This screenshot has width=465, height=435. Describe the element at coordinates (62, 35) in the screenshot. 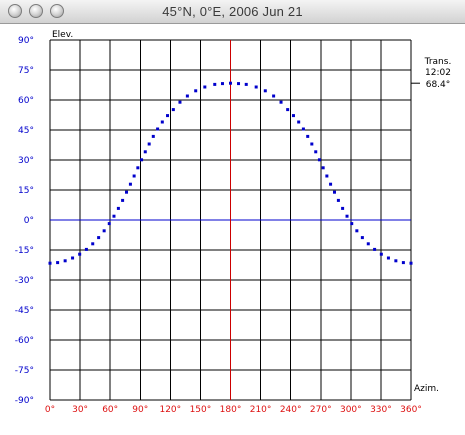

I see `y-axis-label: Elev.` at that location.